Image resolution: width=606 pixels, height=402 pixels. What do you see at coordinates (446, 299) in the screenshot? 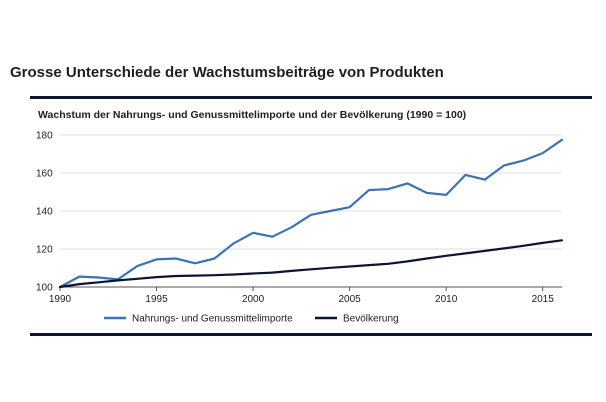
I see `x-tick-label-2010: 2010` at bounding box center [446, 299].